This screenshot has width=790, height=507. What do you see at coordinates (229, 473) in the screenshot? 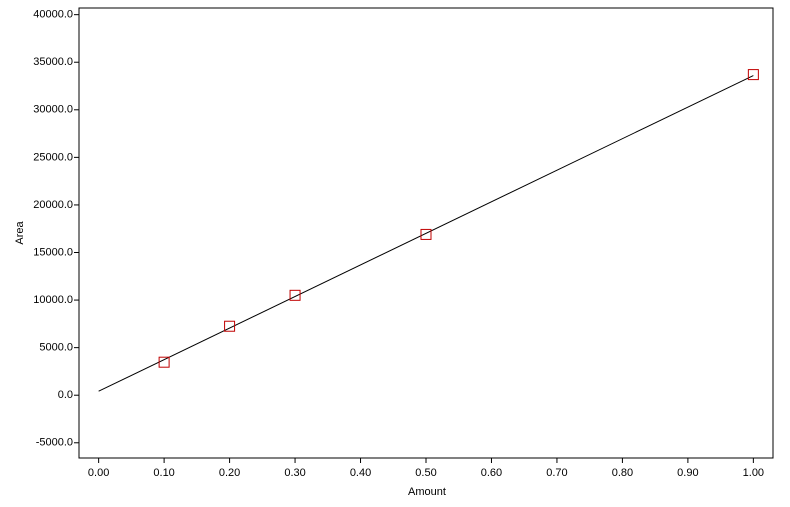
I see `x-tick-label: 0.20` at bounding box center [229, 473].